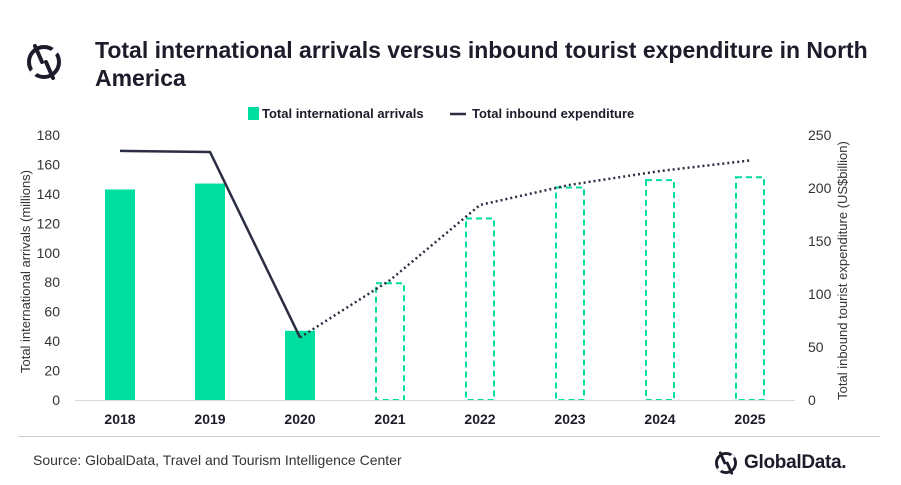  I want to click on left-axis-label: Total international arrivals (millions), so click(25, 271).